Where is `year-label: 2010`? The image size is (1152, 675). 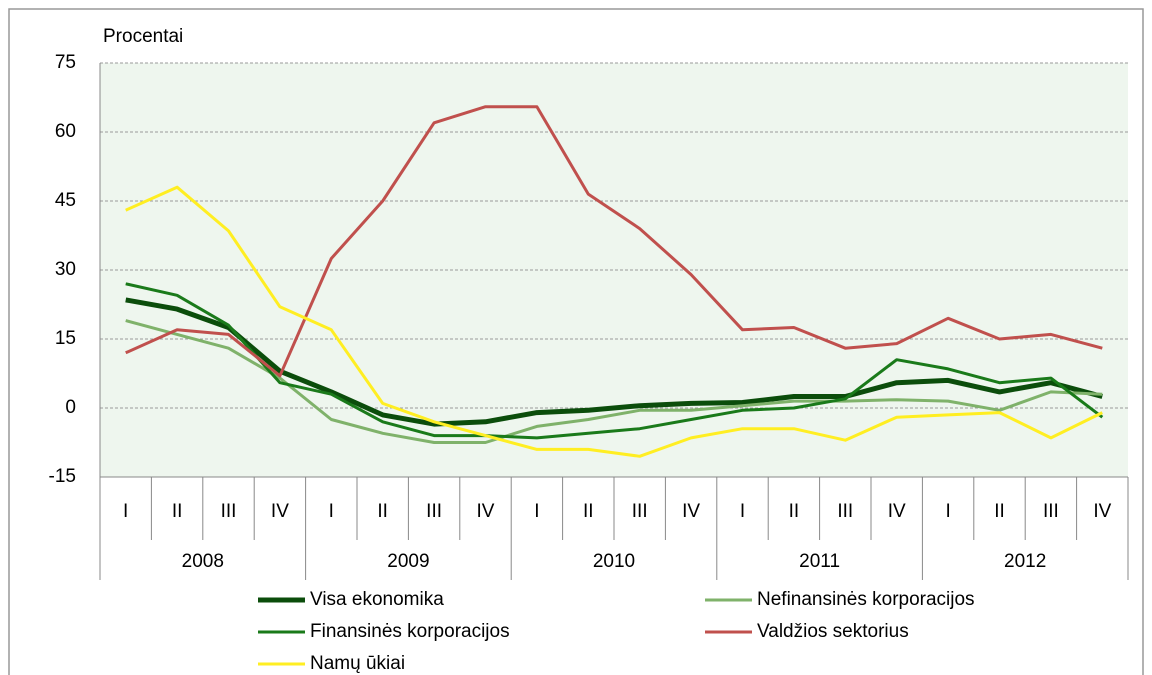 year-label: 2010 is located at coordinates (614, 561).